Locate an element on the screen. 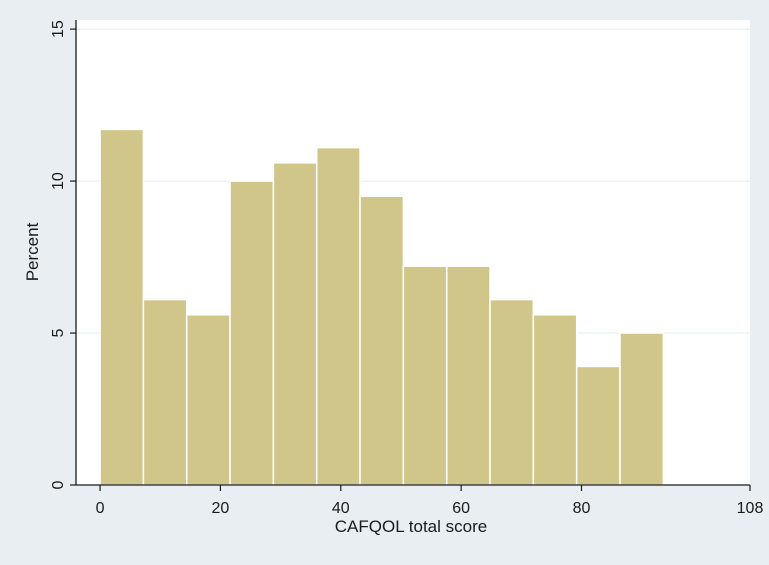  y-tick-label: 0 is located at coordinates (58, 484).